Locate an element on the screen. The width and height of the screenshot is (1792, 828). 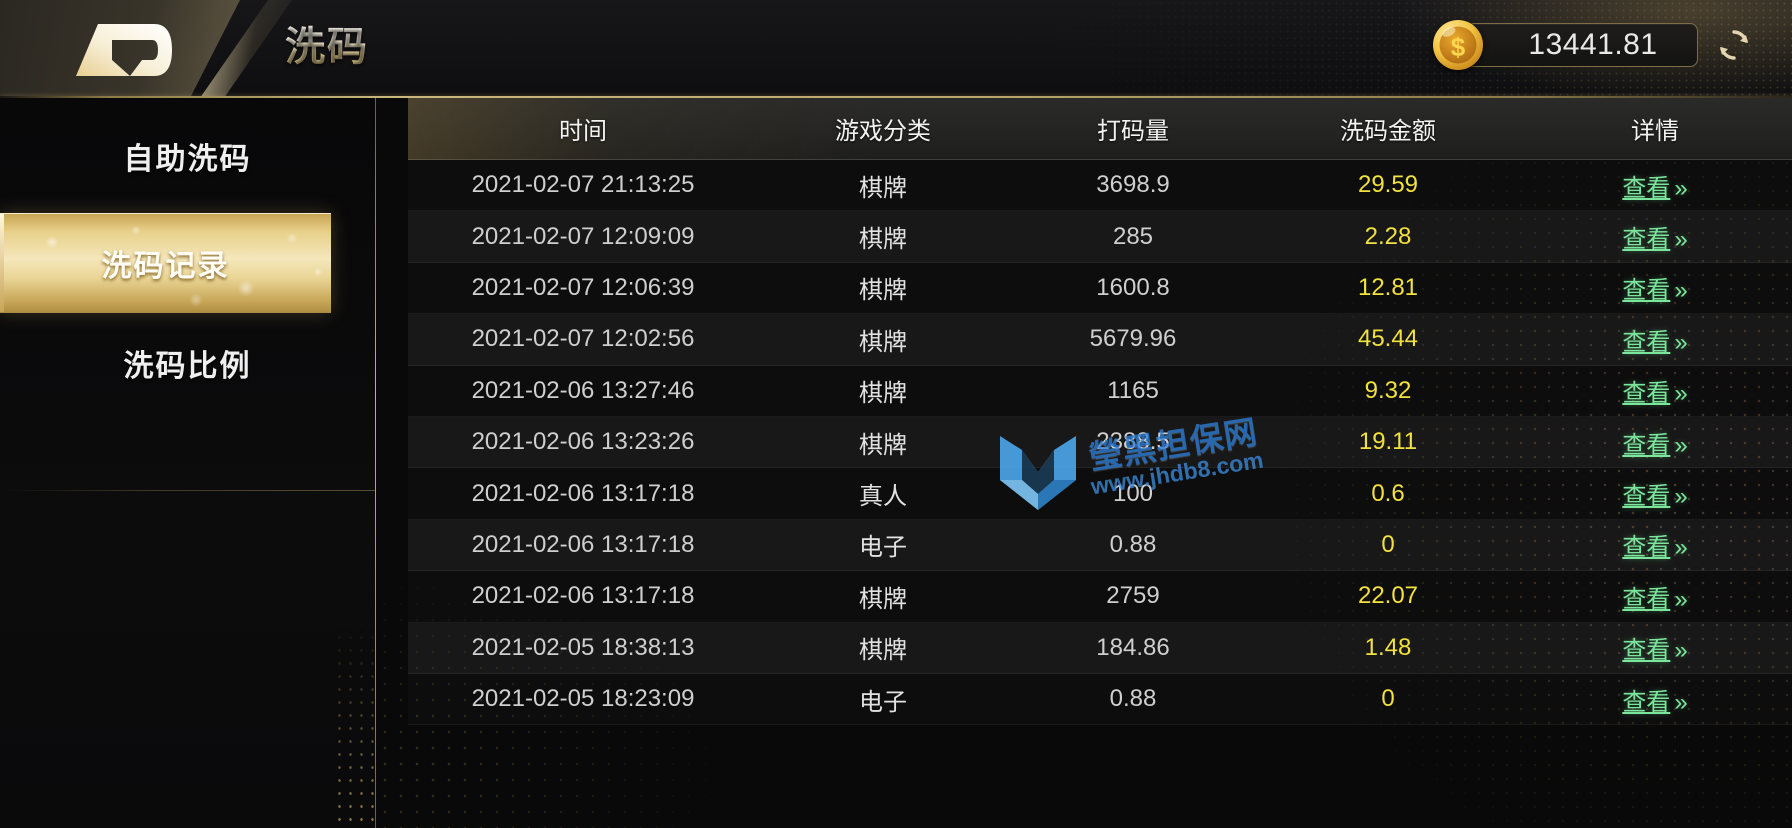
cell-time: 2021-02-07 12:02:56 is located at coordinates (583, 339).